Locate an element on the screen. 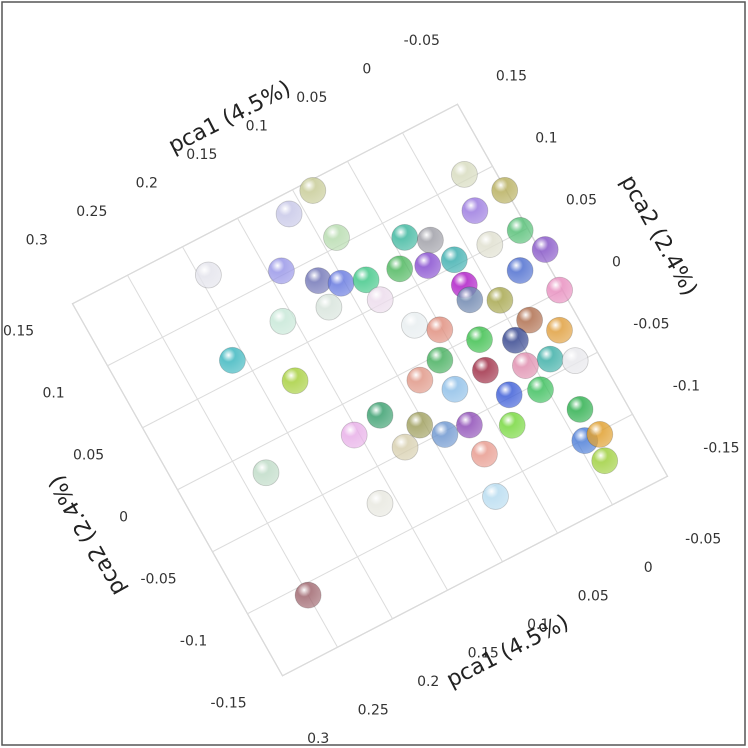 The width and height of the screenshot is (748, 748). x-tick-label-bottom: 0.1 is located at coordinates (538, 625).